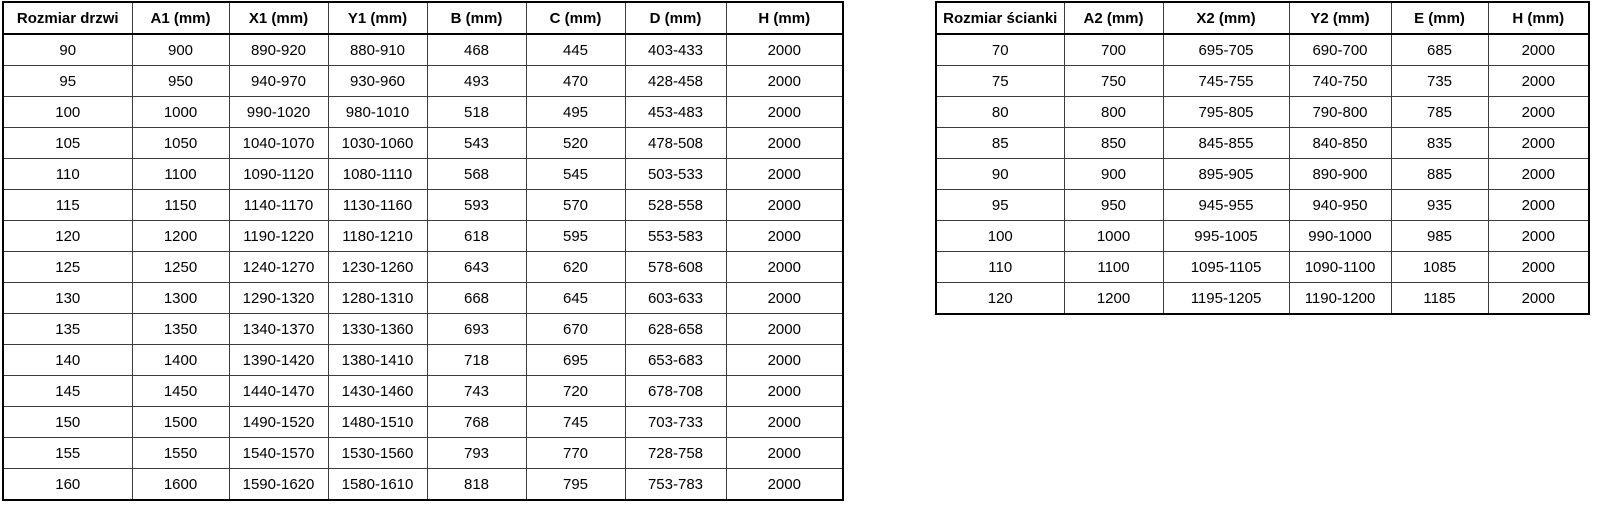 The height and width of the screenshot is (514, 1600). What do you see at coordinates (1226, 267) in the screenshot?
I see `table-cell: 1095-1105` at bounding box center [1226, 267].